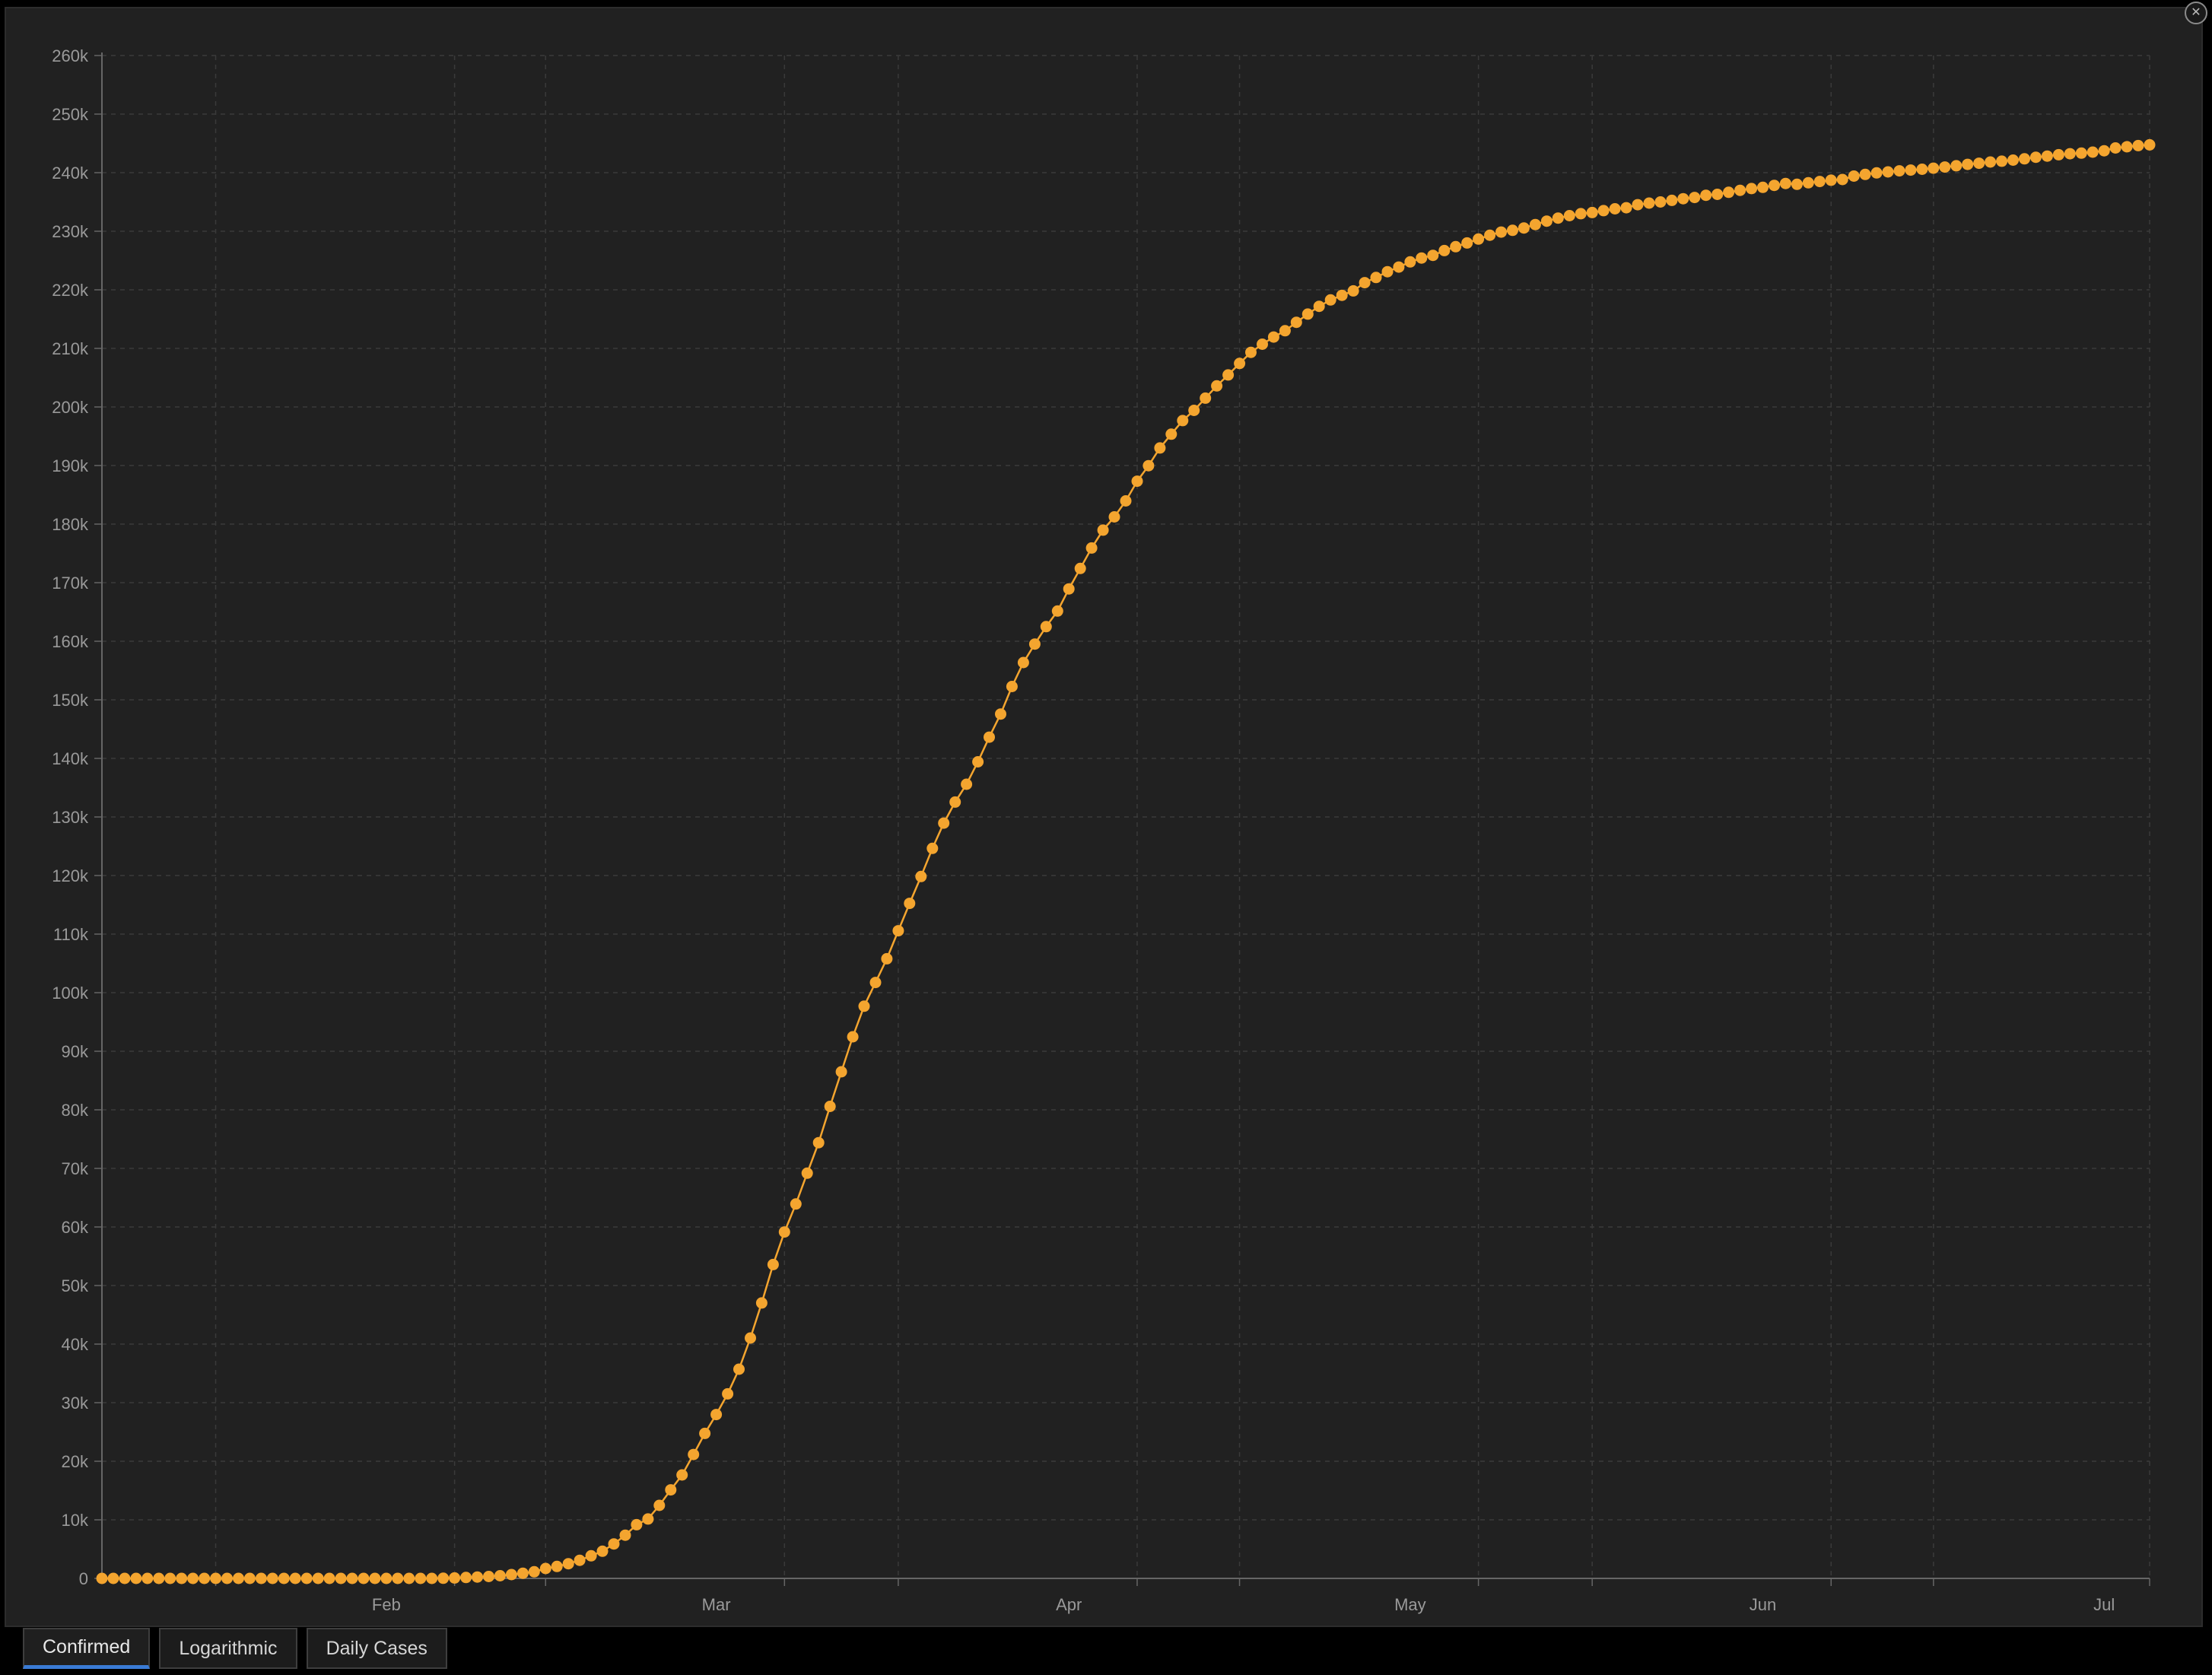  Describe the element at coordinates (228, 1648) in the screenshot. I see `tab-logarithmic: Logarithmic` at that location.